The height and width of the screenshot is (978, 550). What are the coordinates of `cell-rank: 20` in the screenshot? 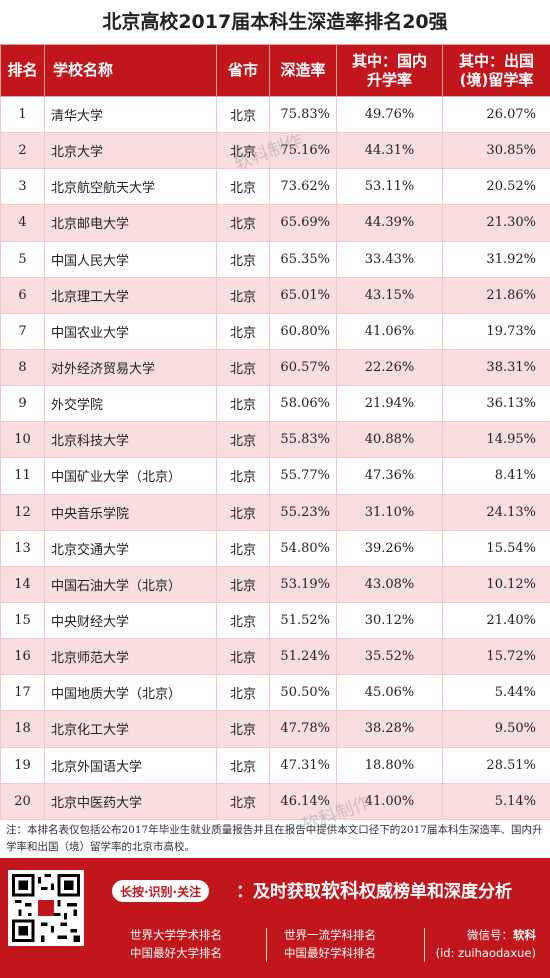 It's located at (22, 801).